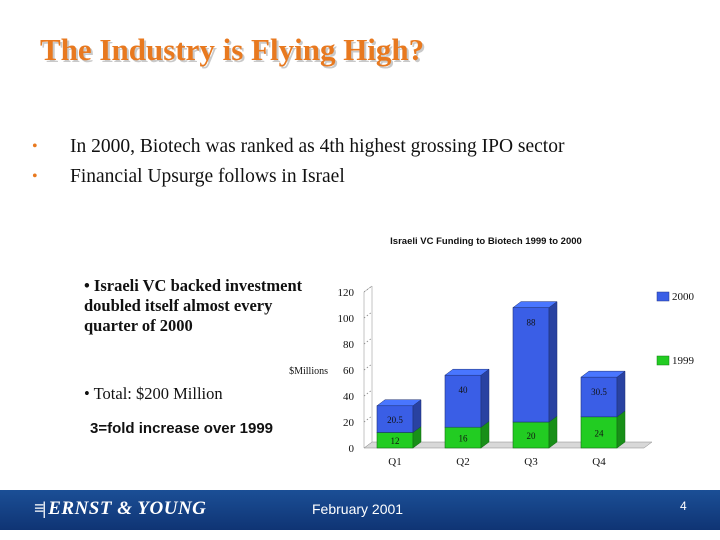  I want to click on y-tick-label: 80, so click(349, 345).